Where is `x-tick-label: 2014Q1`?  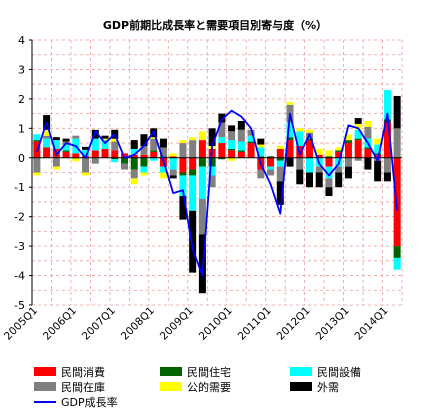 x-tick-label: 2014Q1 is located at coordinates (372, 324).